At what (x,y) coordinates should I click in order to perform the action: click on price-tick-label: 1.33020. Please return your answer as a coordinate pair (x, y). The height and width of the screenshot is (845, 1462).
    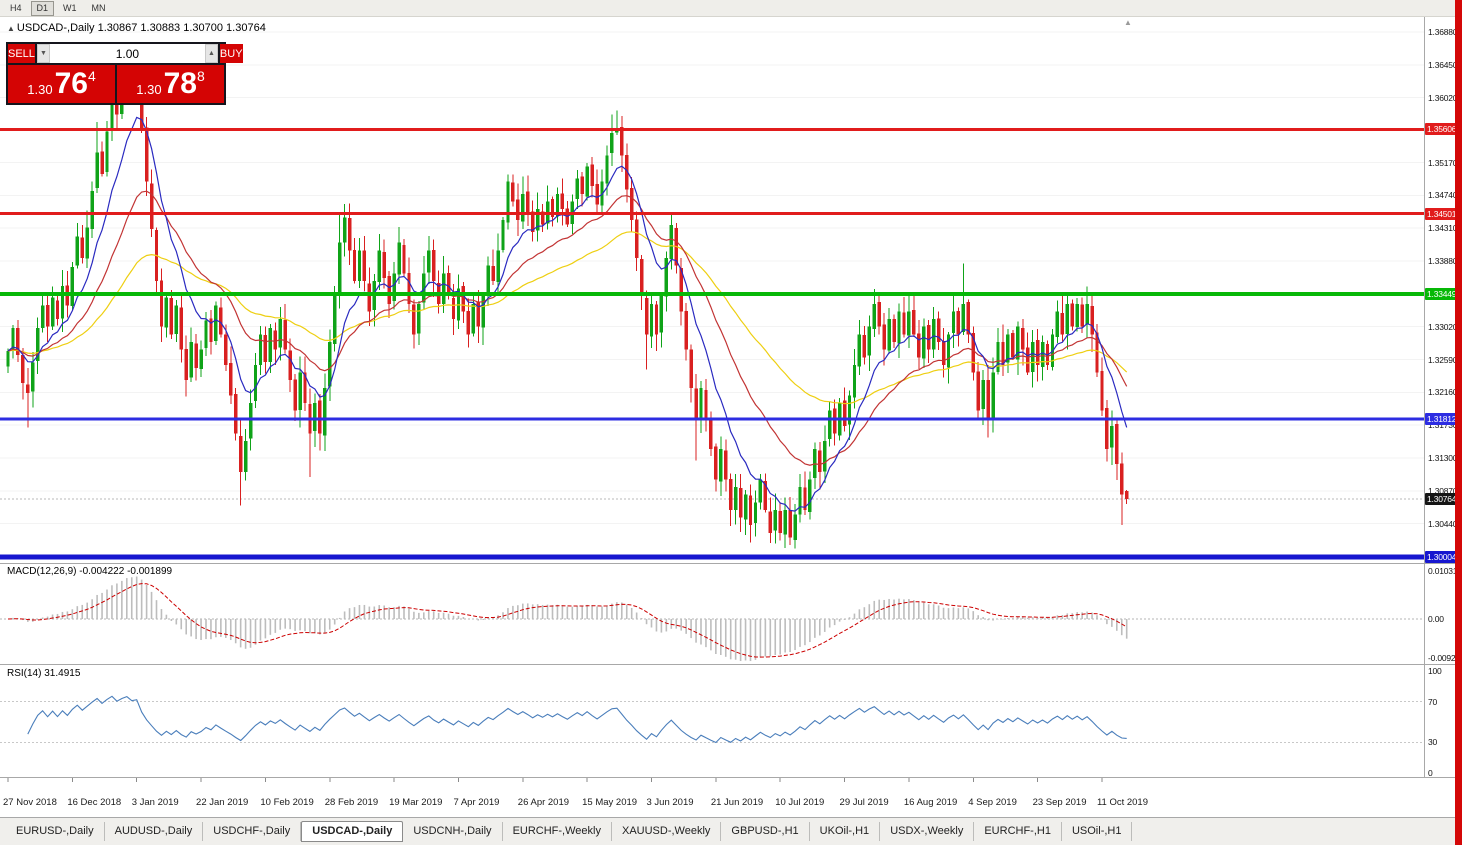
    Looking at the image, I should click on (1443, 326).